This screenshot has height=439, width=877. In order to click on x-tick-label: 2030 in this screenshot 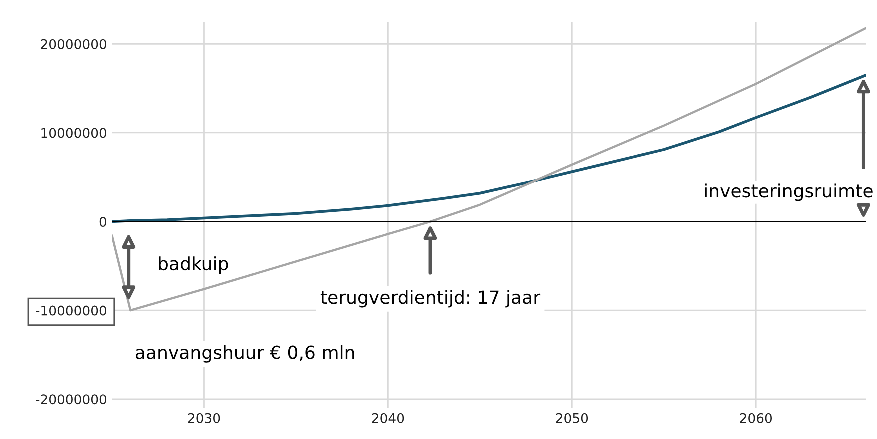, I will do `click(204, 418)`.